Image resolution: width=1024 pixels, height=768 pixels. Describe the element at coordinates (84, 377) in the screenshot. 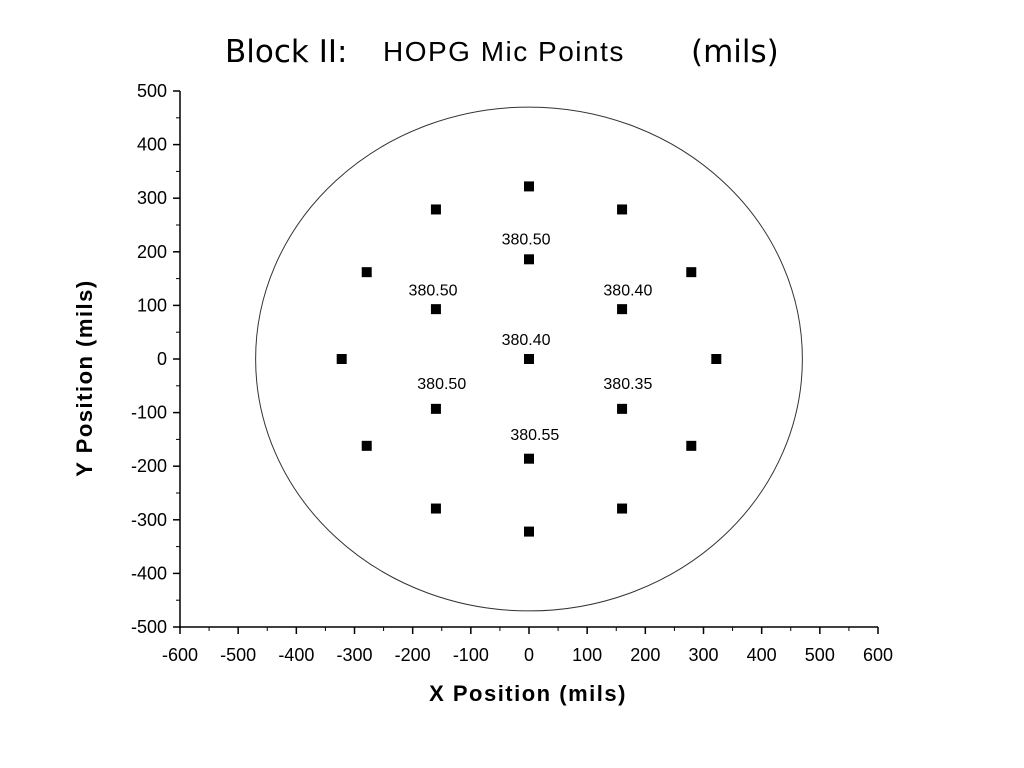

I see `y-axis-title: Y Position (mils)` at that location.